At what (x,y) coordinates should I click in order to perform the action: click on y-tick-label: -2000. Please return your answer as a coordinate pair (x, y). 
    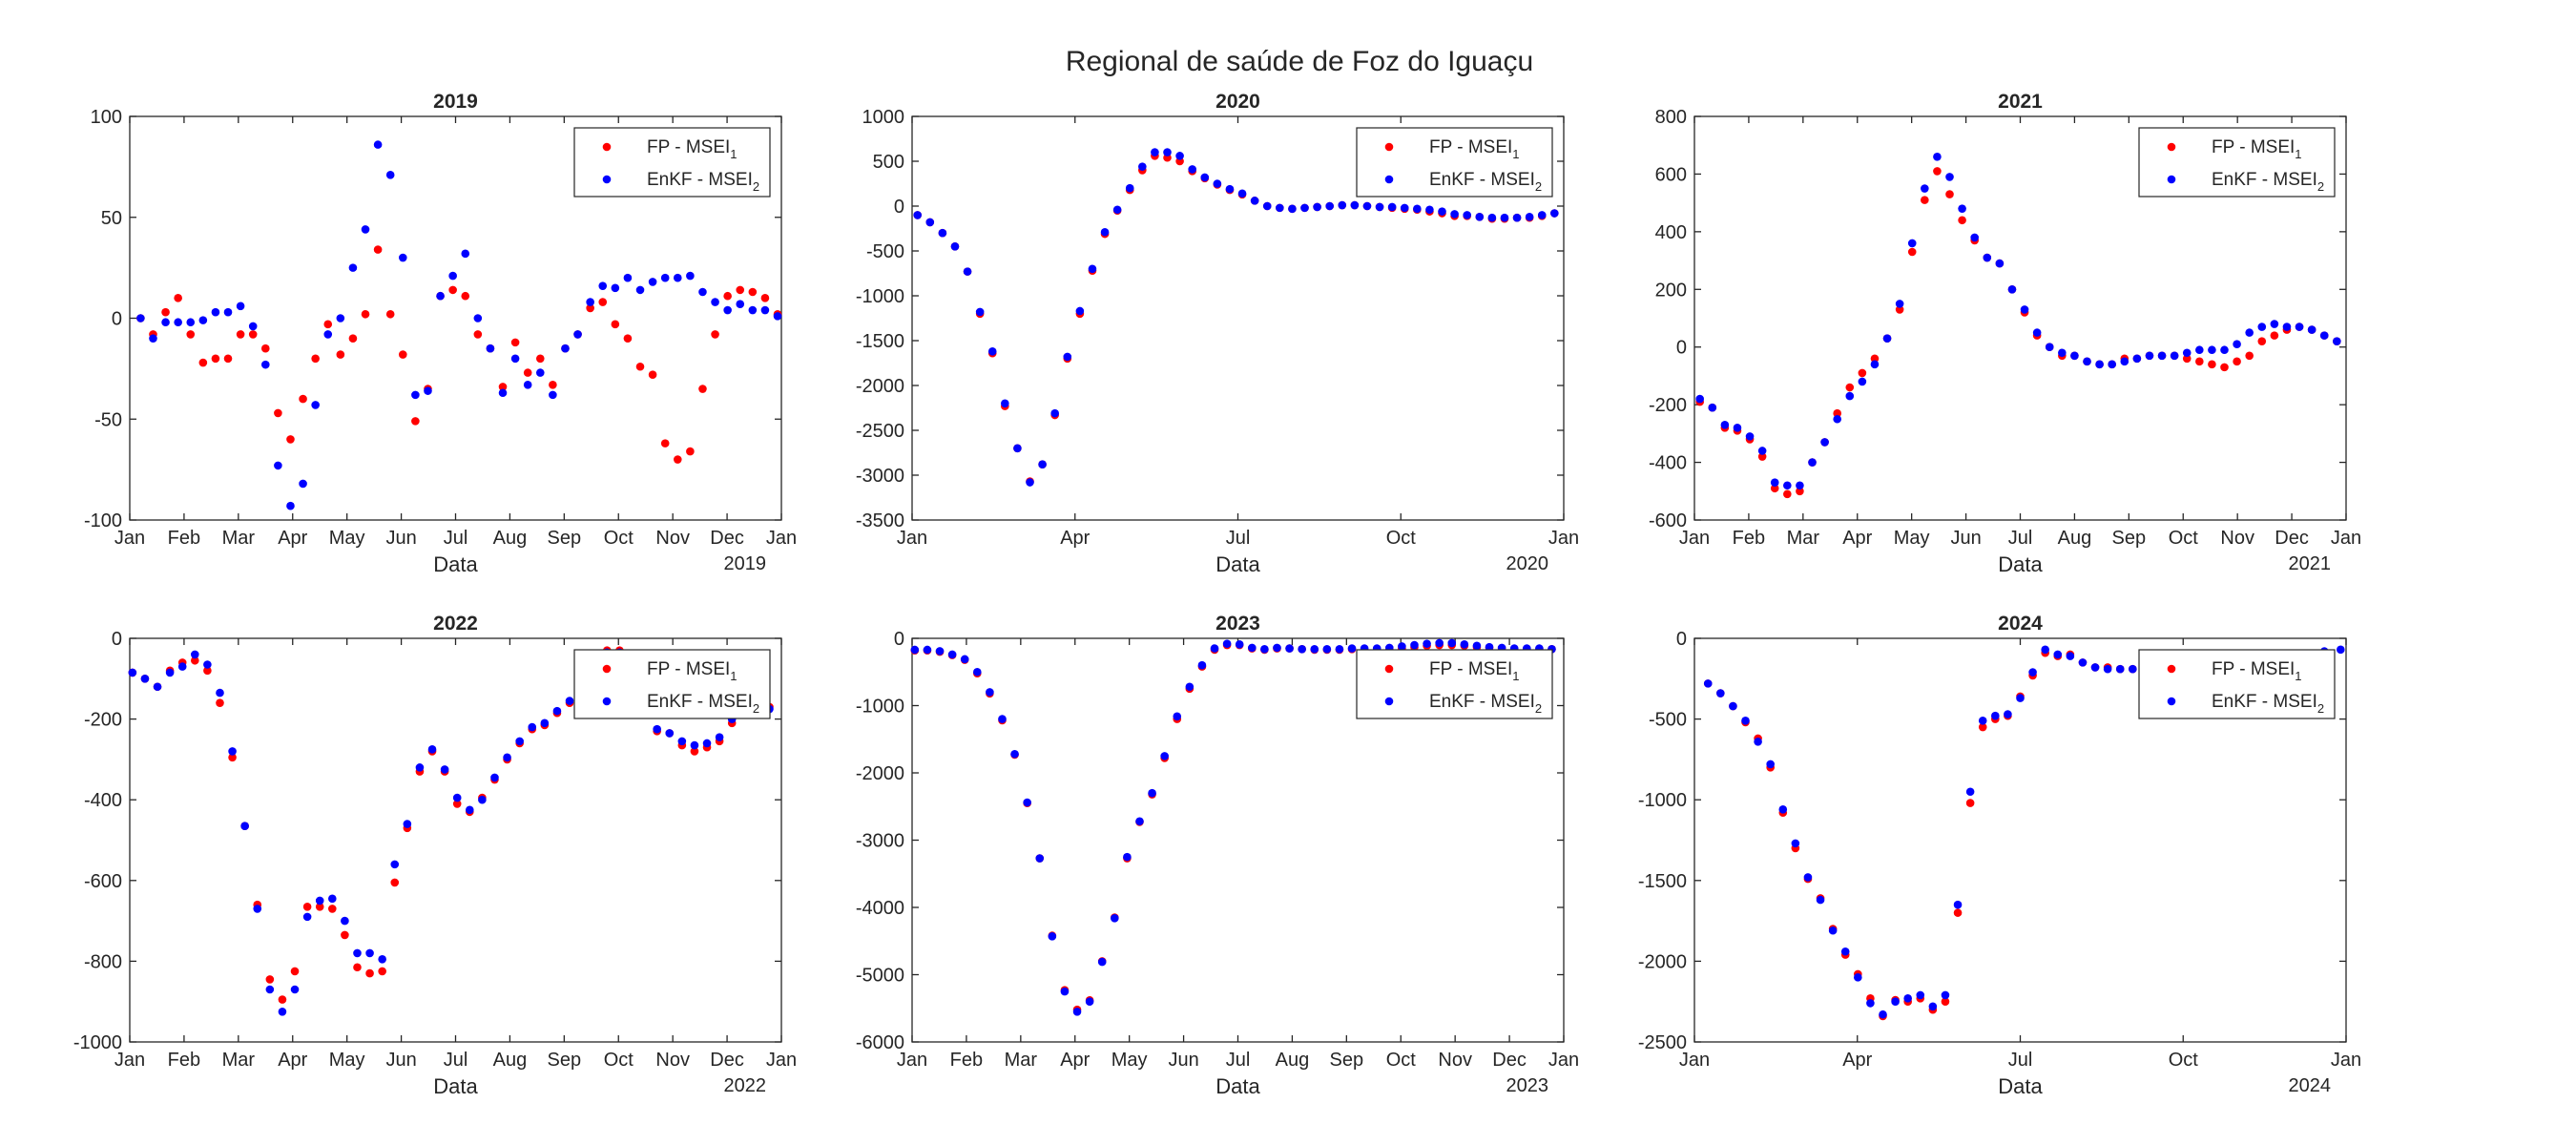
    Looking at the image, I should click on (1662, 961).